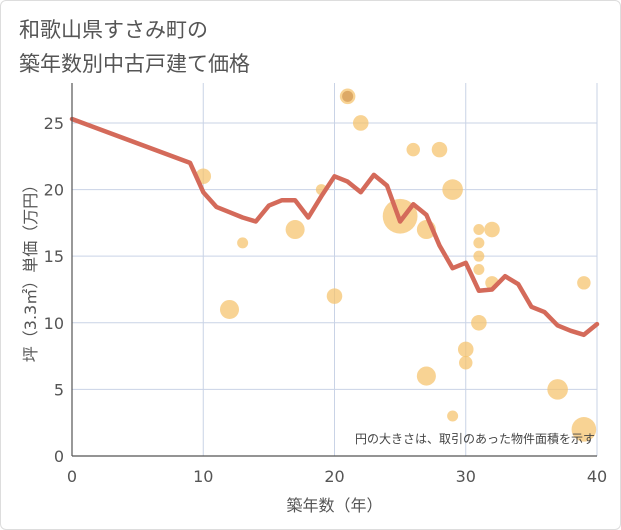 This screenshot has height=530, width=621. Describe the element at coordinates (134, 47) in the screenshot. I see `chart-title: 和歌山県すさみ町の 築年数別中古戸建て価格` at that location.